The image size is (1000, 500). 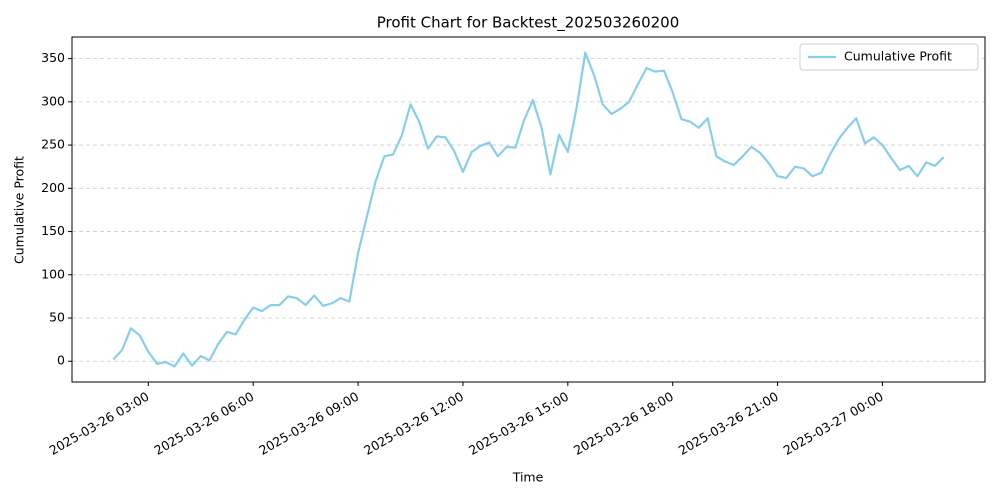 I want to click on legend-box, so click(x=889, y=57).